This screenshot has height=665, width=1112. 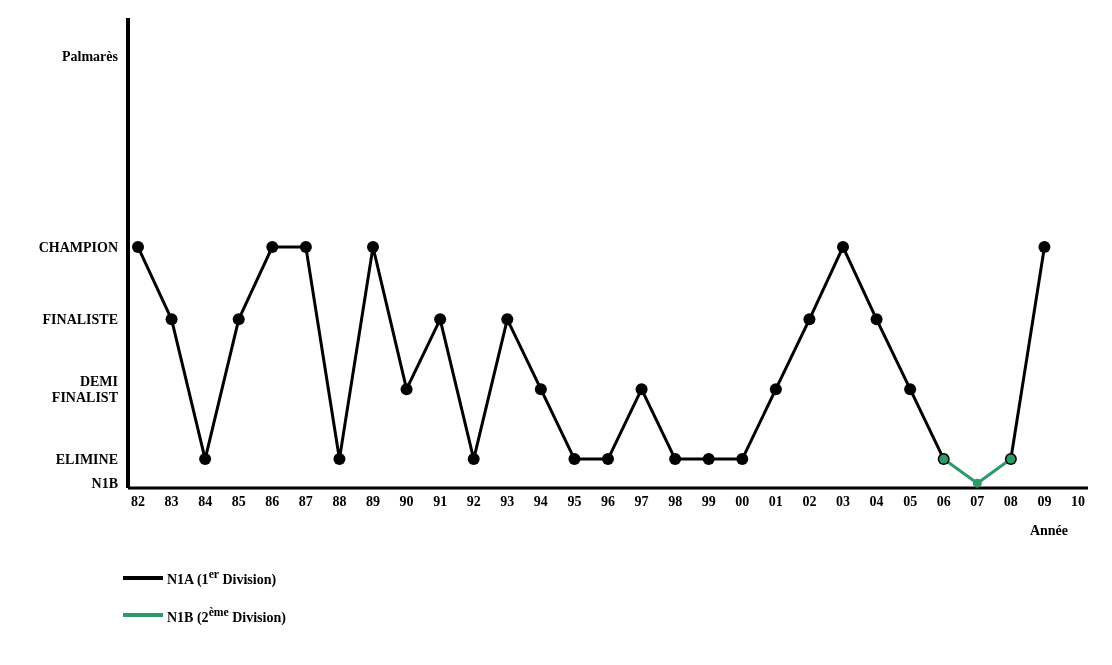 What do you see at coordinates (80, 320) in the screenshot?
I see `text: FINALISTE` at bounding box center [80, 320].